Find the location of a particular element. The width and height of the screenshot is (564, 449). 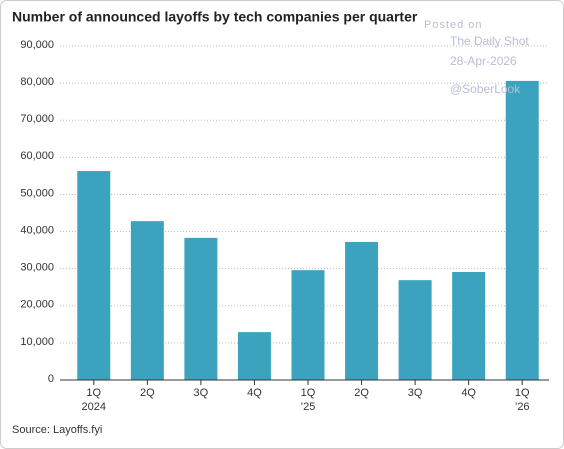

watermark: @SoberLook is located at coordinates (485, 89).